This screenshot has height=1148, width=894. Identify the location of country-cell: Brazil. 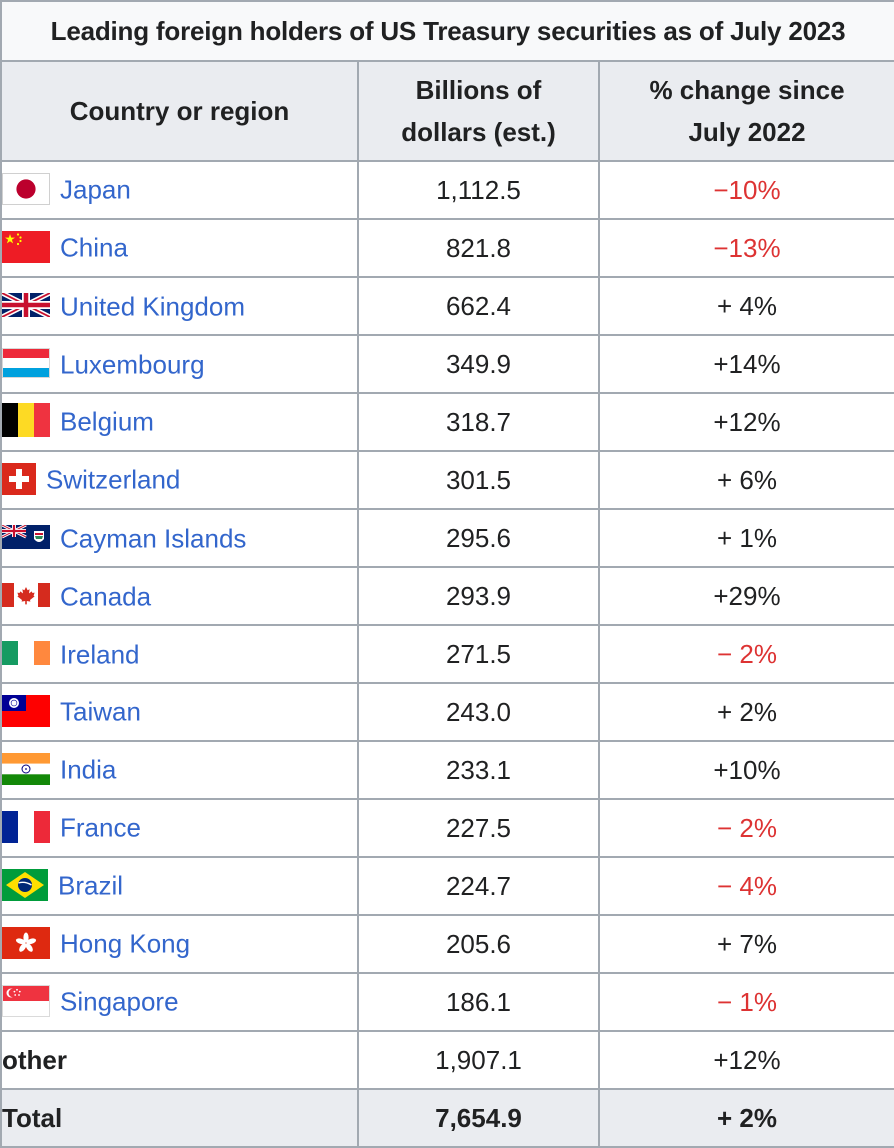
(179, 886).